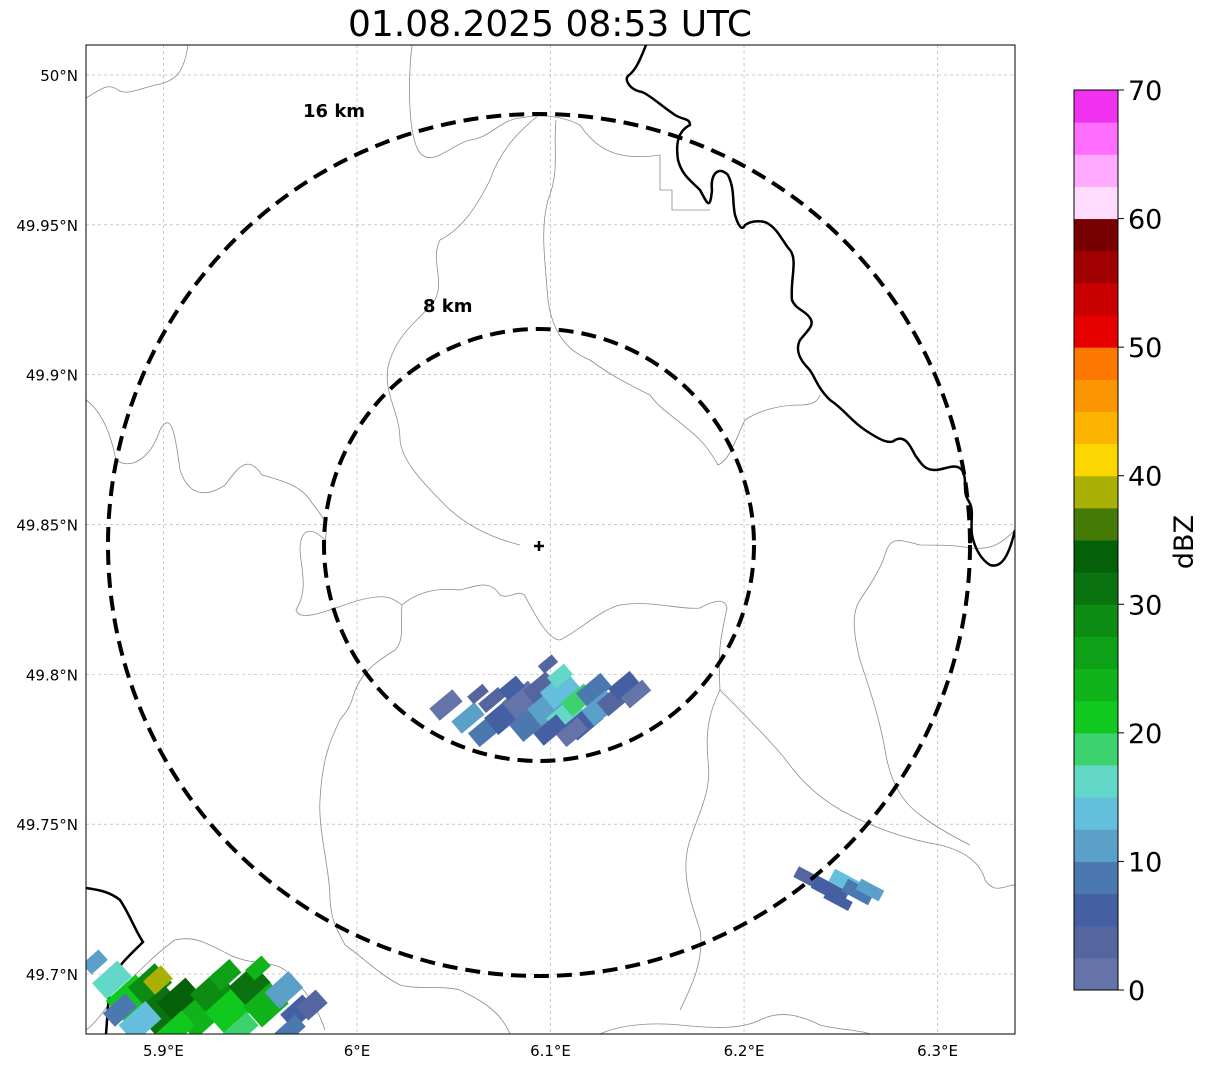  I want to click on lat-tick-label: 49.8°N, so click(52, 675).